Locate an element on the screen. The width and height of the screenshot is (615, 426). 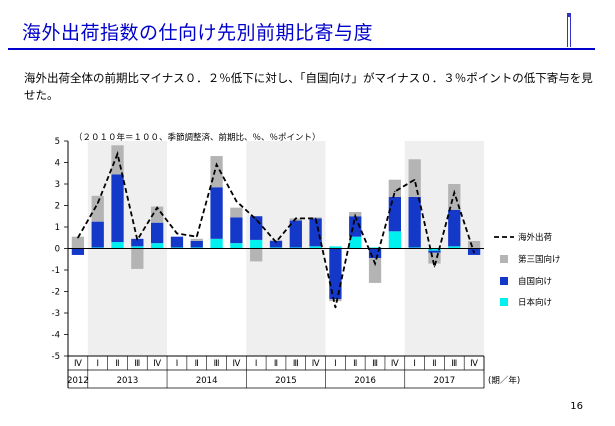
y-tick-label: -1 is located at coordinates (56, 271).